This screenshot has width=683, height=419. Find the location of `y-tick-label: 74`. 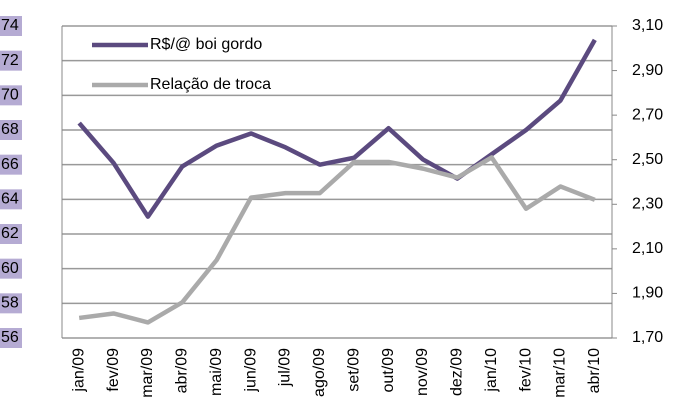

y-tick-label: 74 is located at coordinates (10, 25).